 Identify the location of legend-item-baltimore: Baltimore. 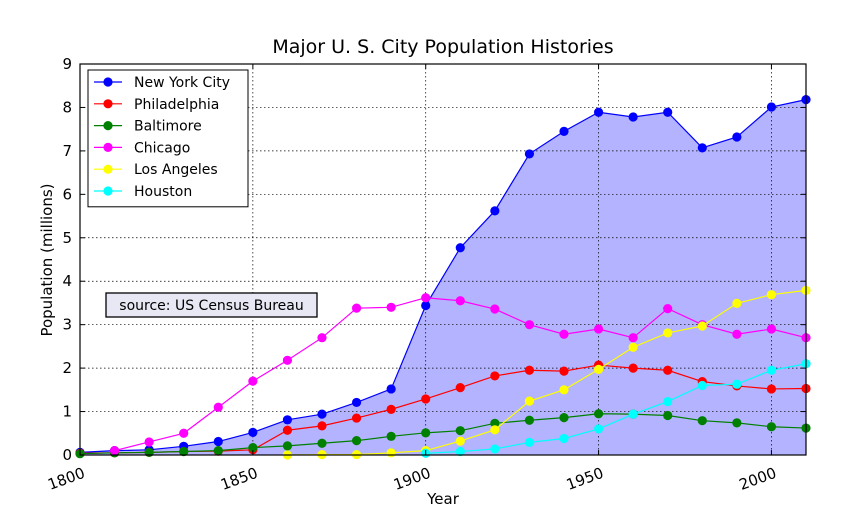
(148, 127).